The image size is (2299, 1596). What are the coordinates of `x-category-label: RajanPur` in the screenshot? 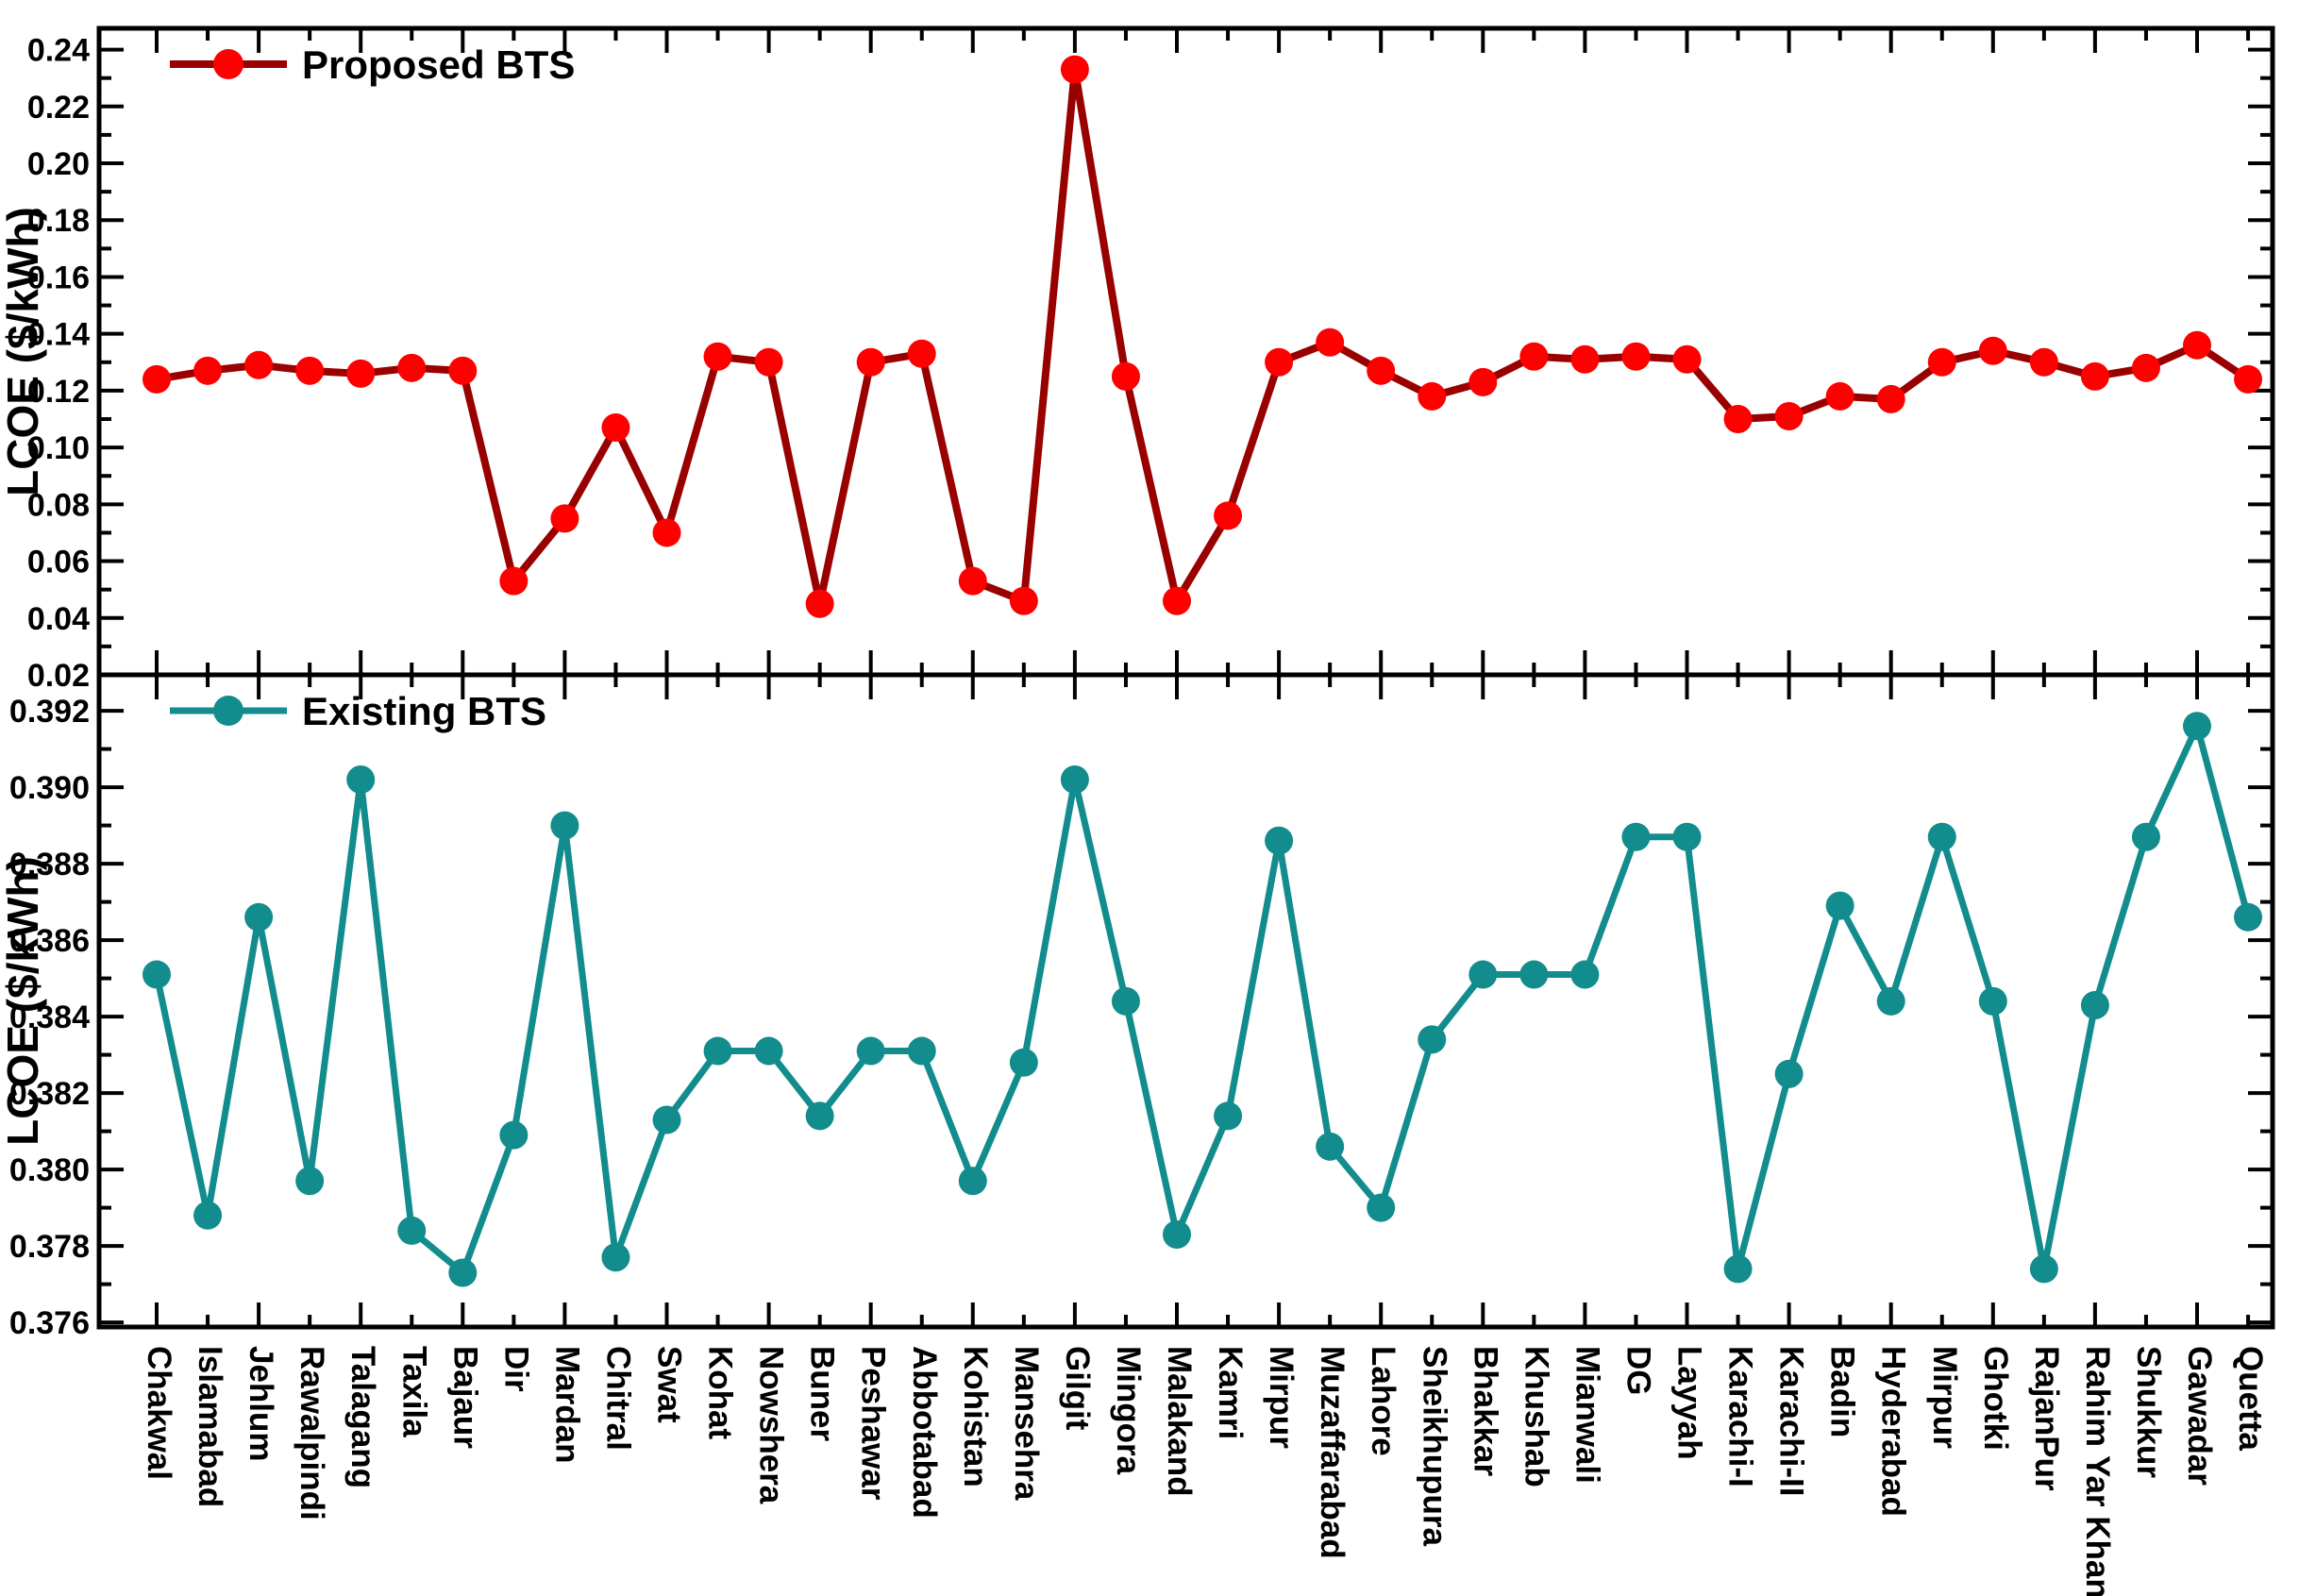 It's located at (2047, 1418).